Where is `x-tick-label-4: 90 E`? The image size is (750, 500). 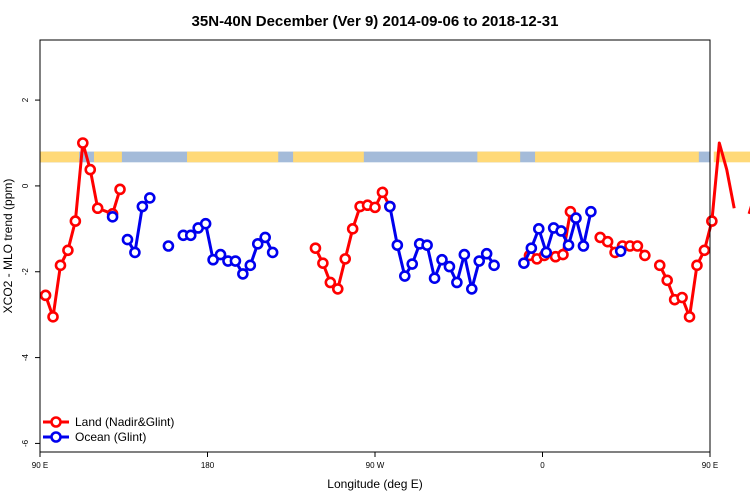
x-tick-label-4: 90 E is located at coordinates (710, 465).